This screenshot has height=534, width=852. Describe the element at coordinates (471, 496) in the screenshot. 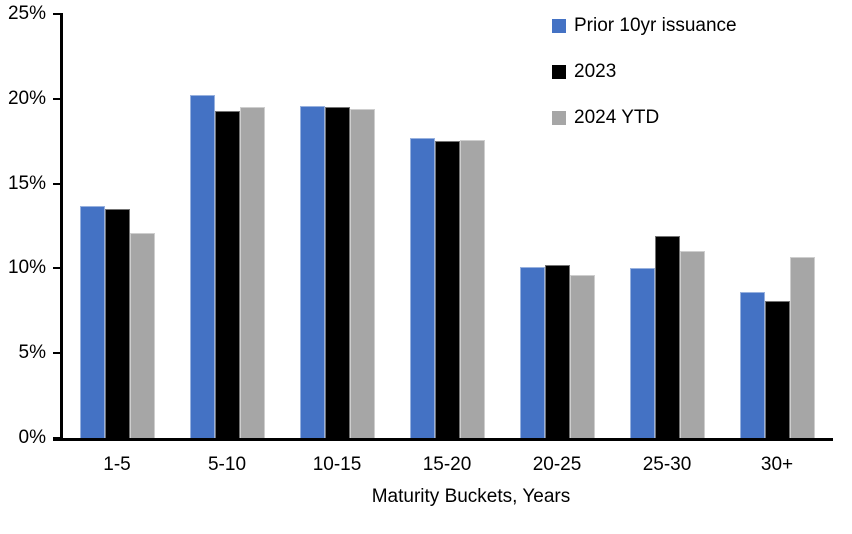

I see `x-axis-title: Maturity Buckets, Years` at that location.